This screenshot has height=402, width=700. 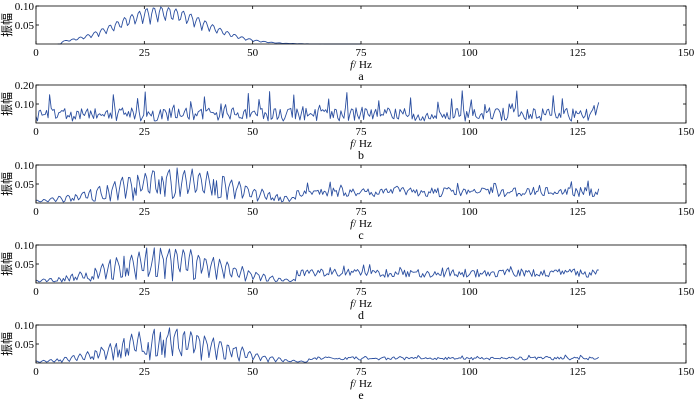 I want to click on panel-c-xlabel-var: f, so click(x=352, y=224).